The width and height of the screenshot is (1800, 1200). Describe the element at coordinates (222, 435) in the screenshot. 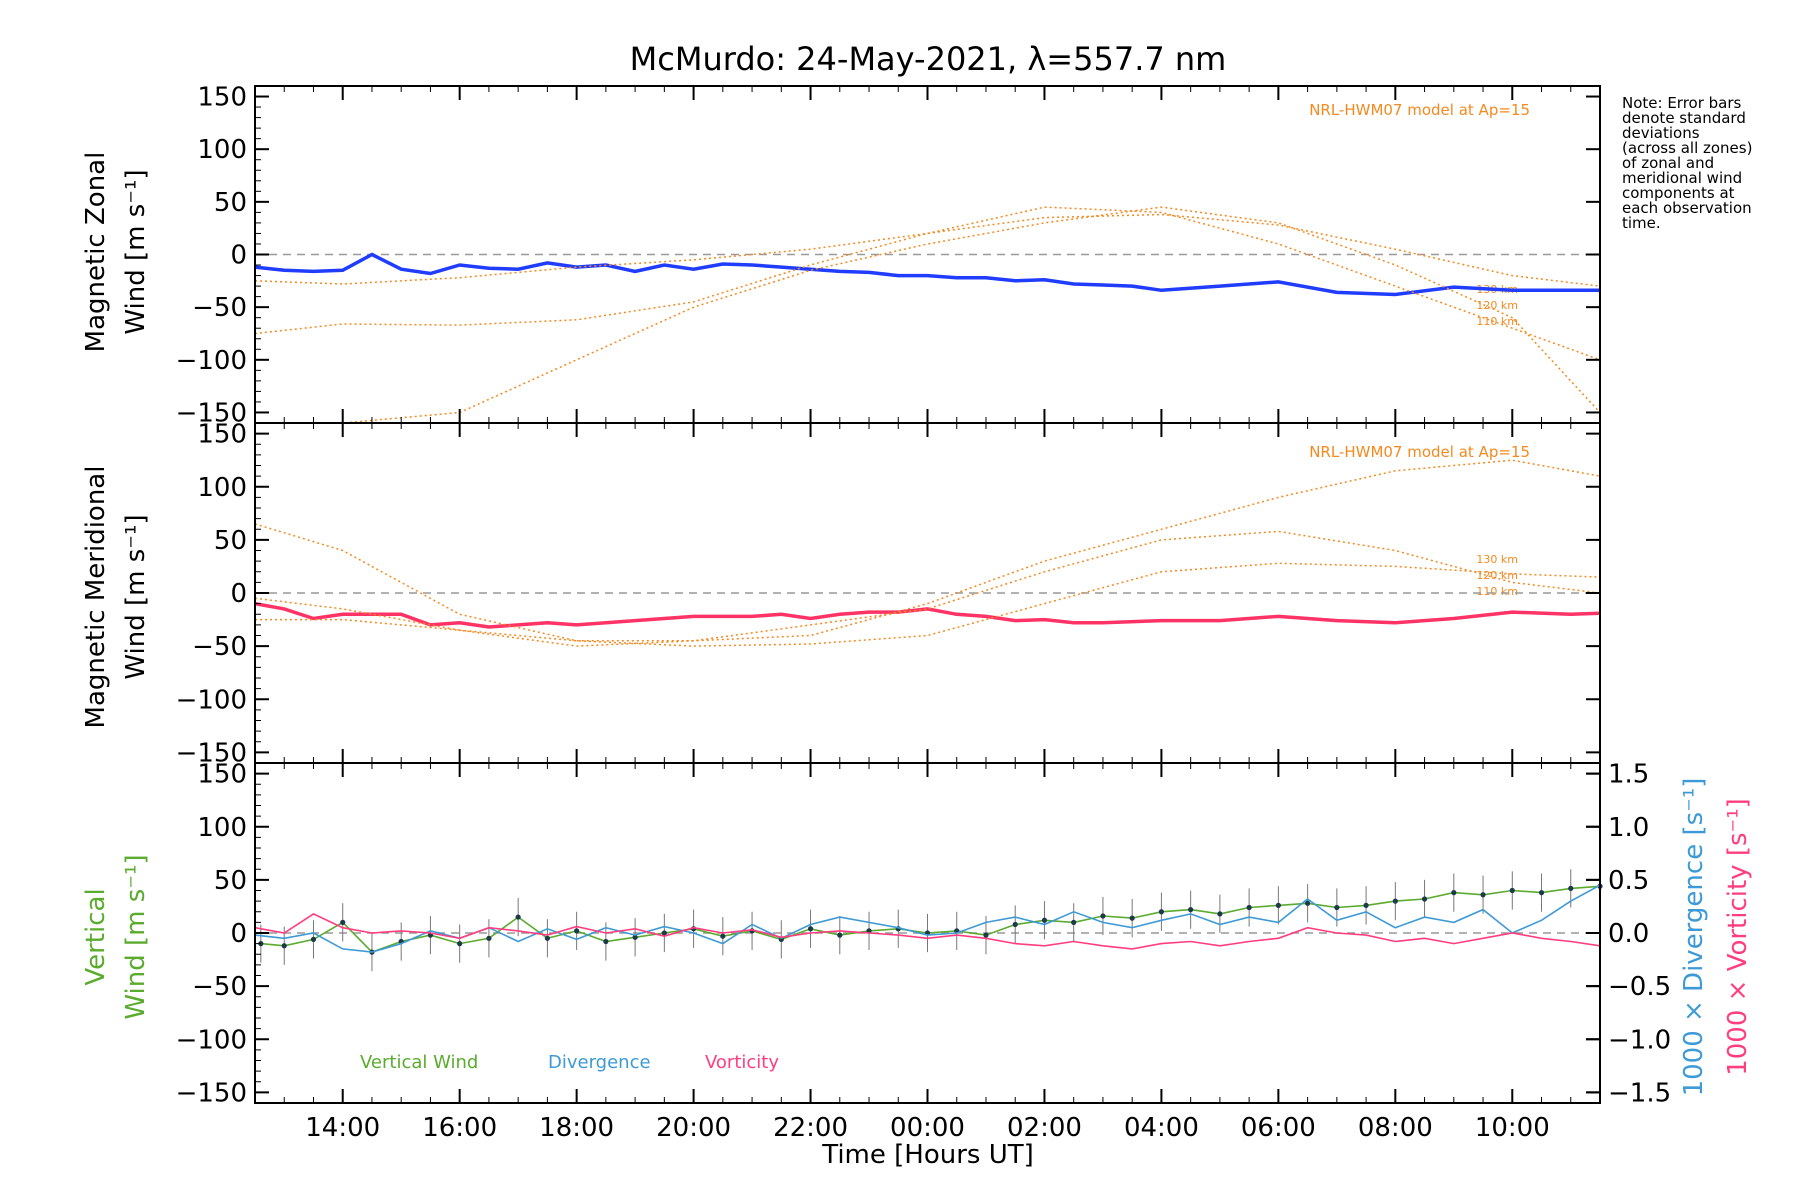

I see `meridional-ytick-label: 150` at that location.